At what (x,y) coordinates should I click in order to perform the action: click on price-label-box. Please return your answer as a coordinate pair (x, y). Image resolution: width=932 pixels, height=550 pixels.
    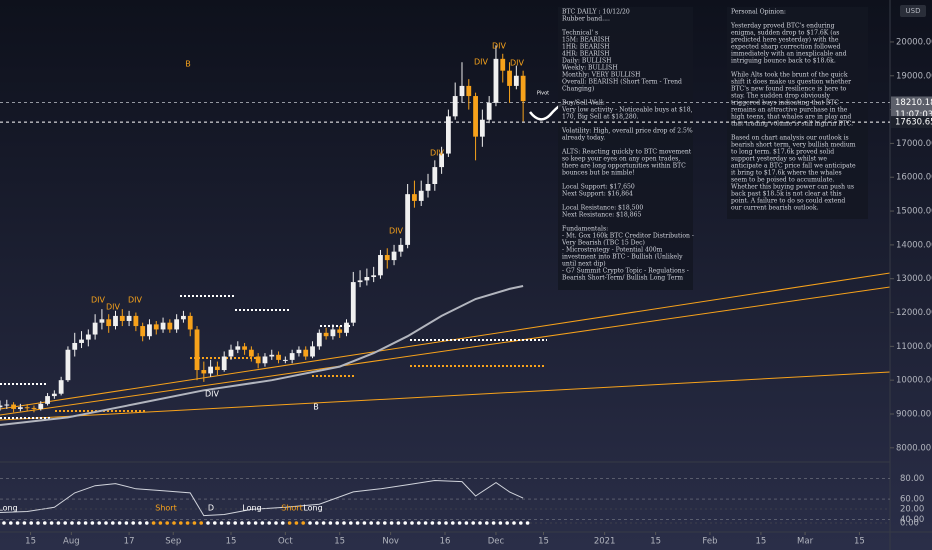
    Looking at the image, I should click on (911, 122).